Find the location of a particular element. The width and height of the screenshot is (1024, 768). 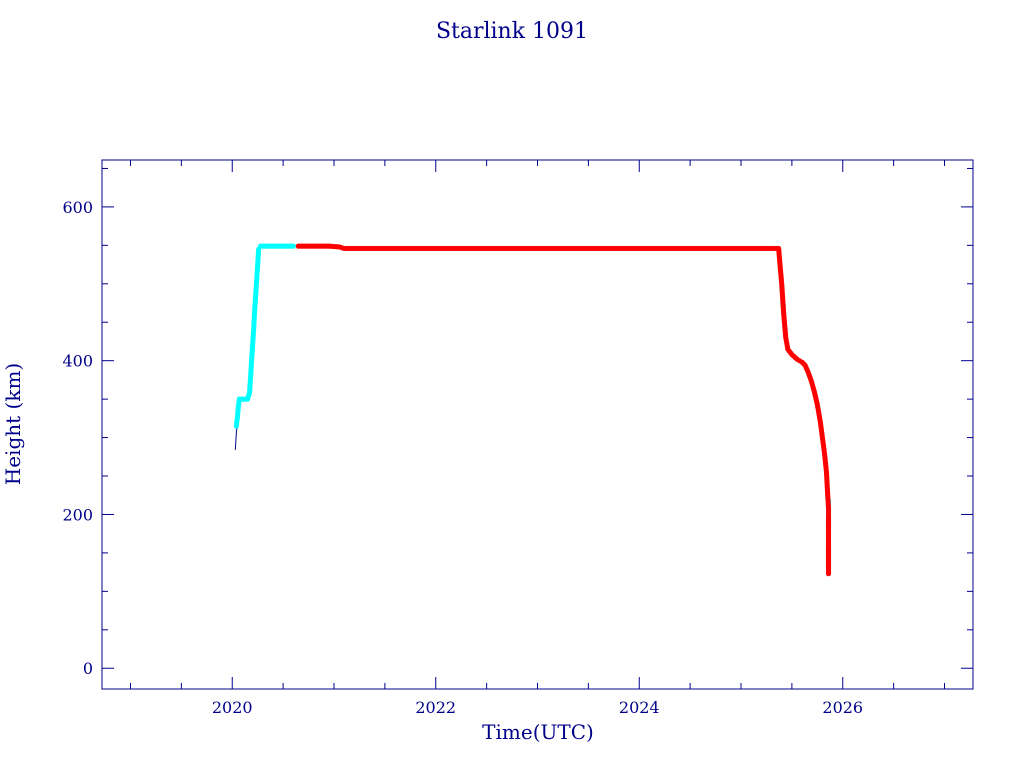

x-tick-label: 2020 is located at coordinates (232, 707).